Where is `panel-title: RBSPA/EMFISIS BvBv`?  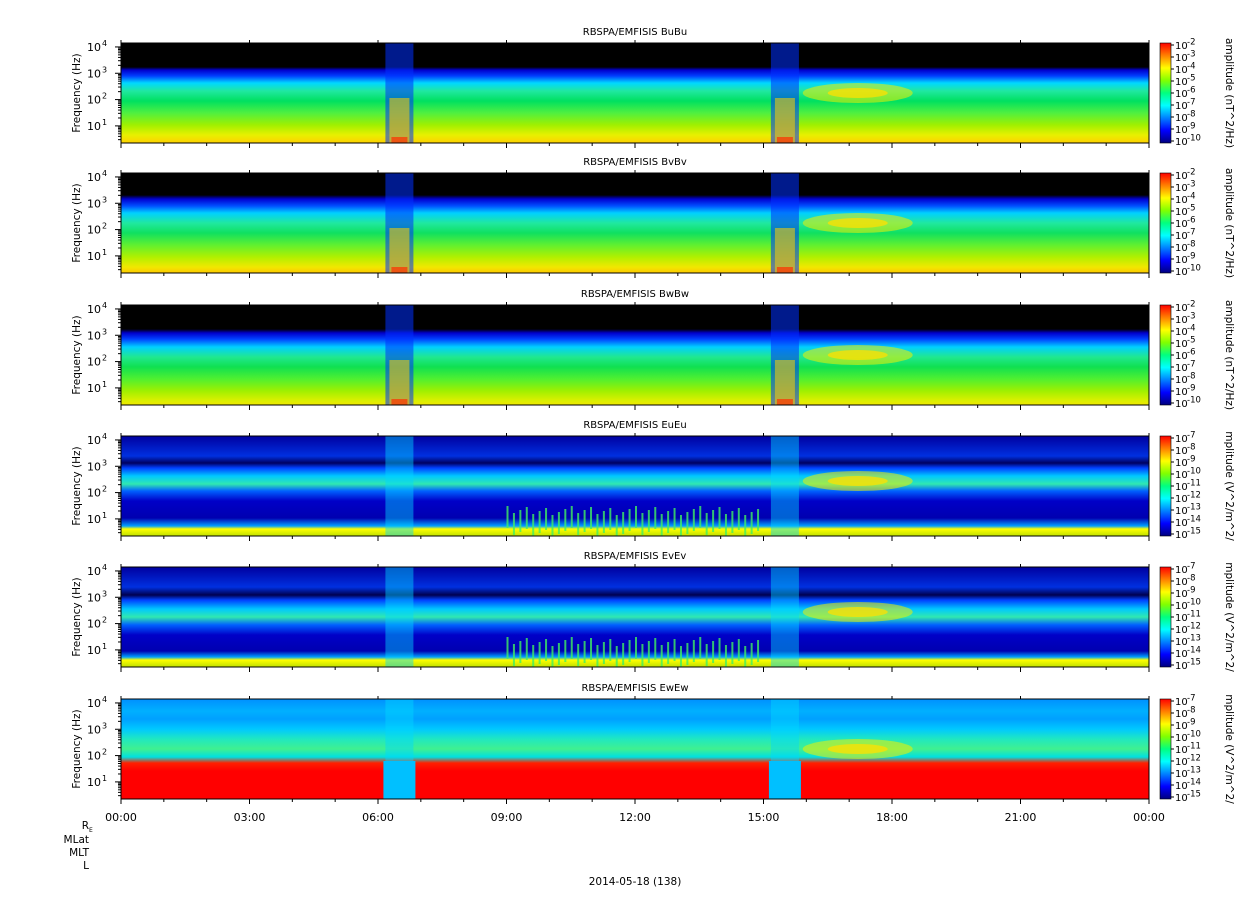
panel-title: RBSPA/EMFISIS BvBv is located at coordinates (635, 162).